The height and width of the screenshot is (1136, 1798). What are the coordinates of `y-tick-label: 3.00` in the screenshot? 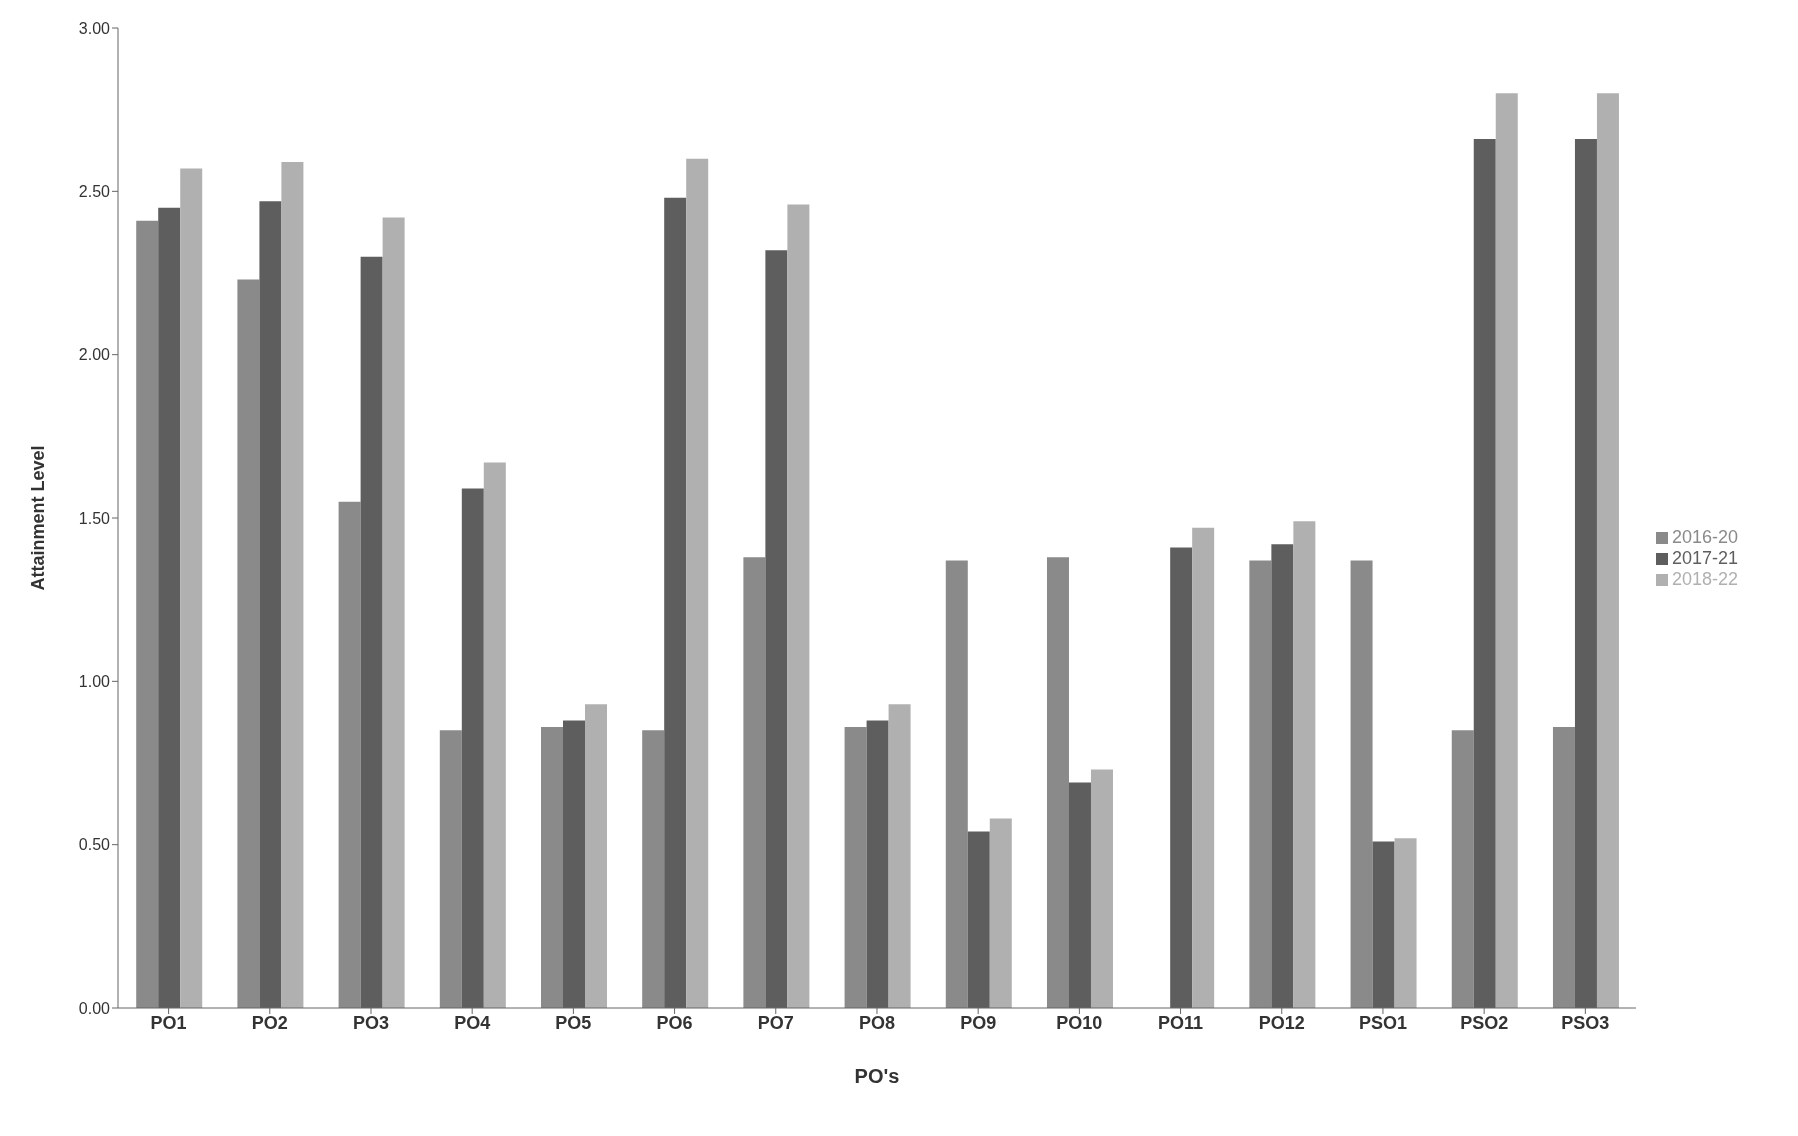 It's located at (94, 28).